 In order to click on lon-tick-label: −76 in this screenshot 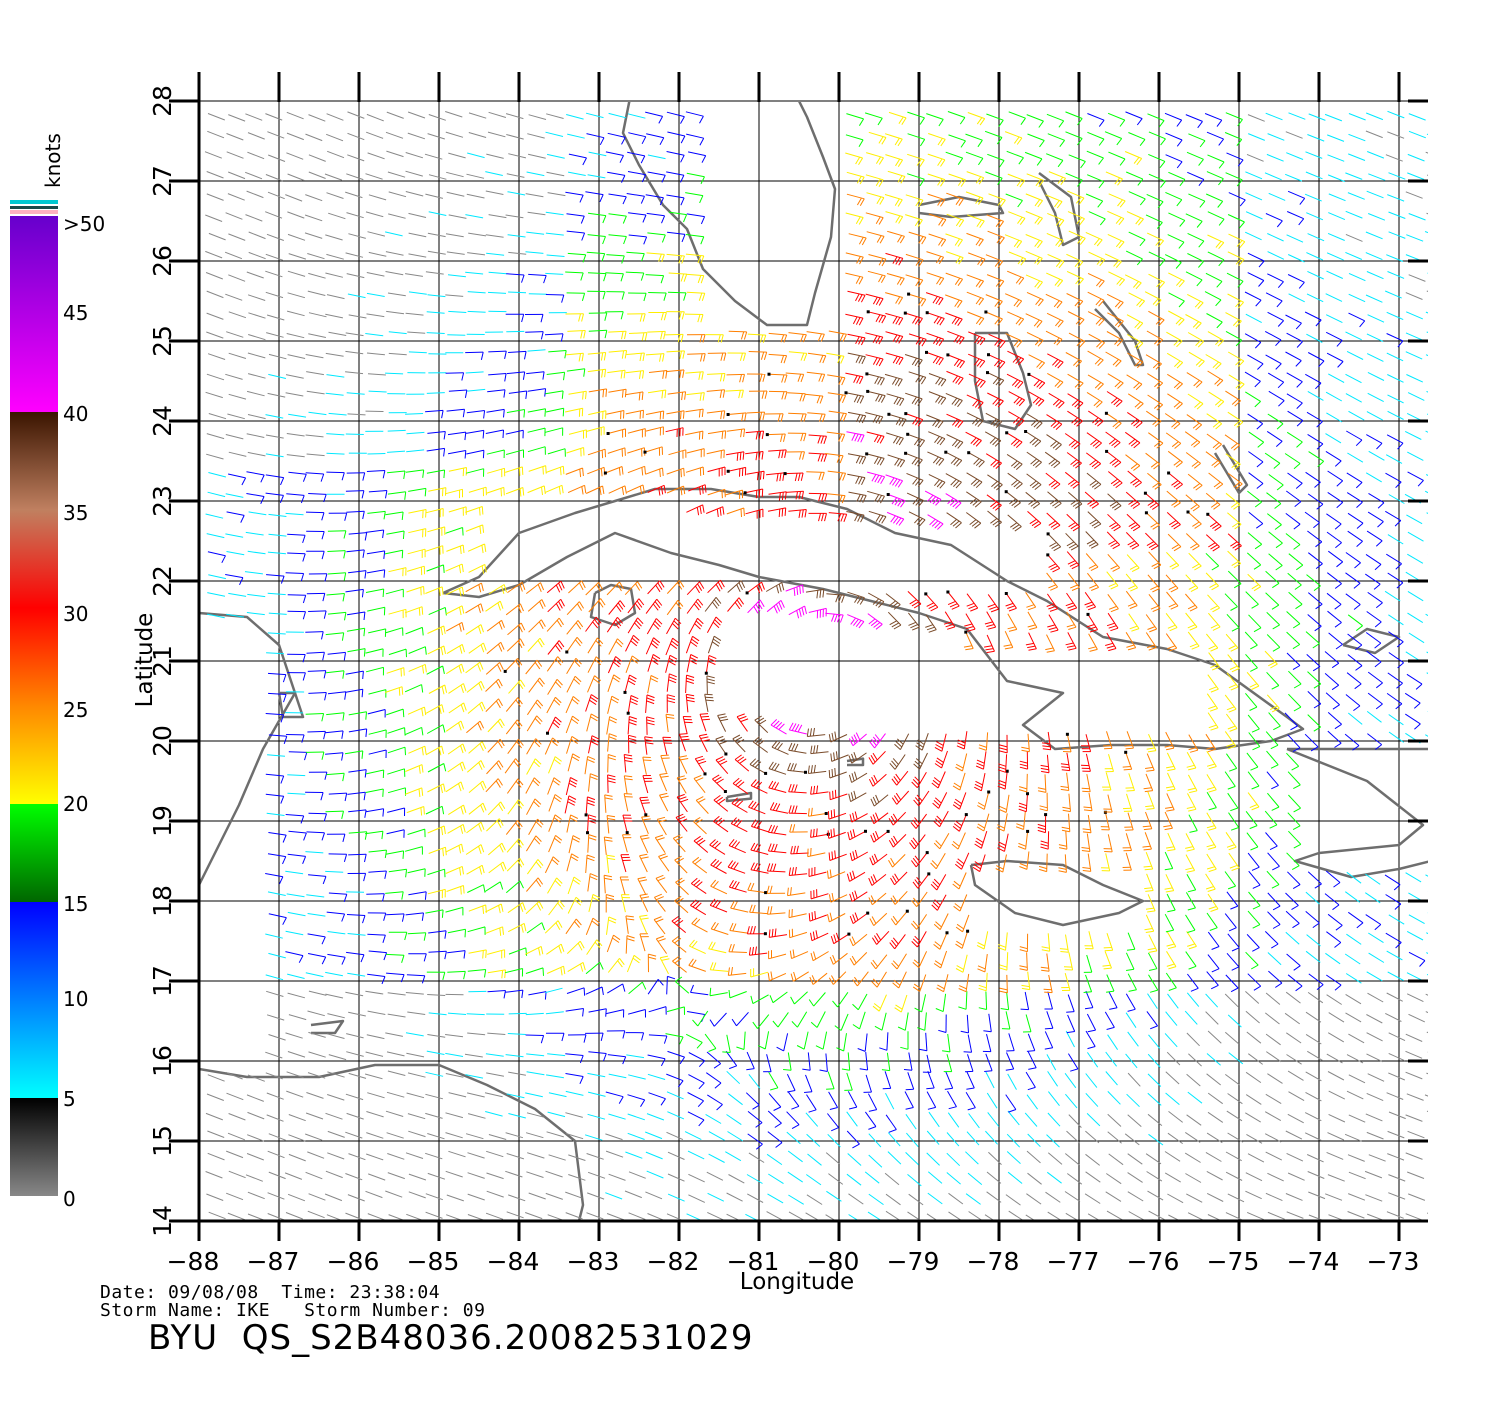, I will do `click(1153, 1261)`.